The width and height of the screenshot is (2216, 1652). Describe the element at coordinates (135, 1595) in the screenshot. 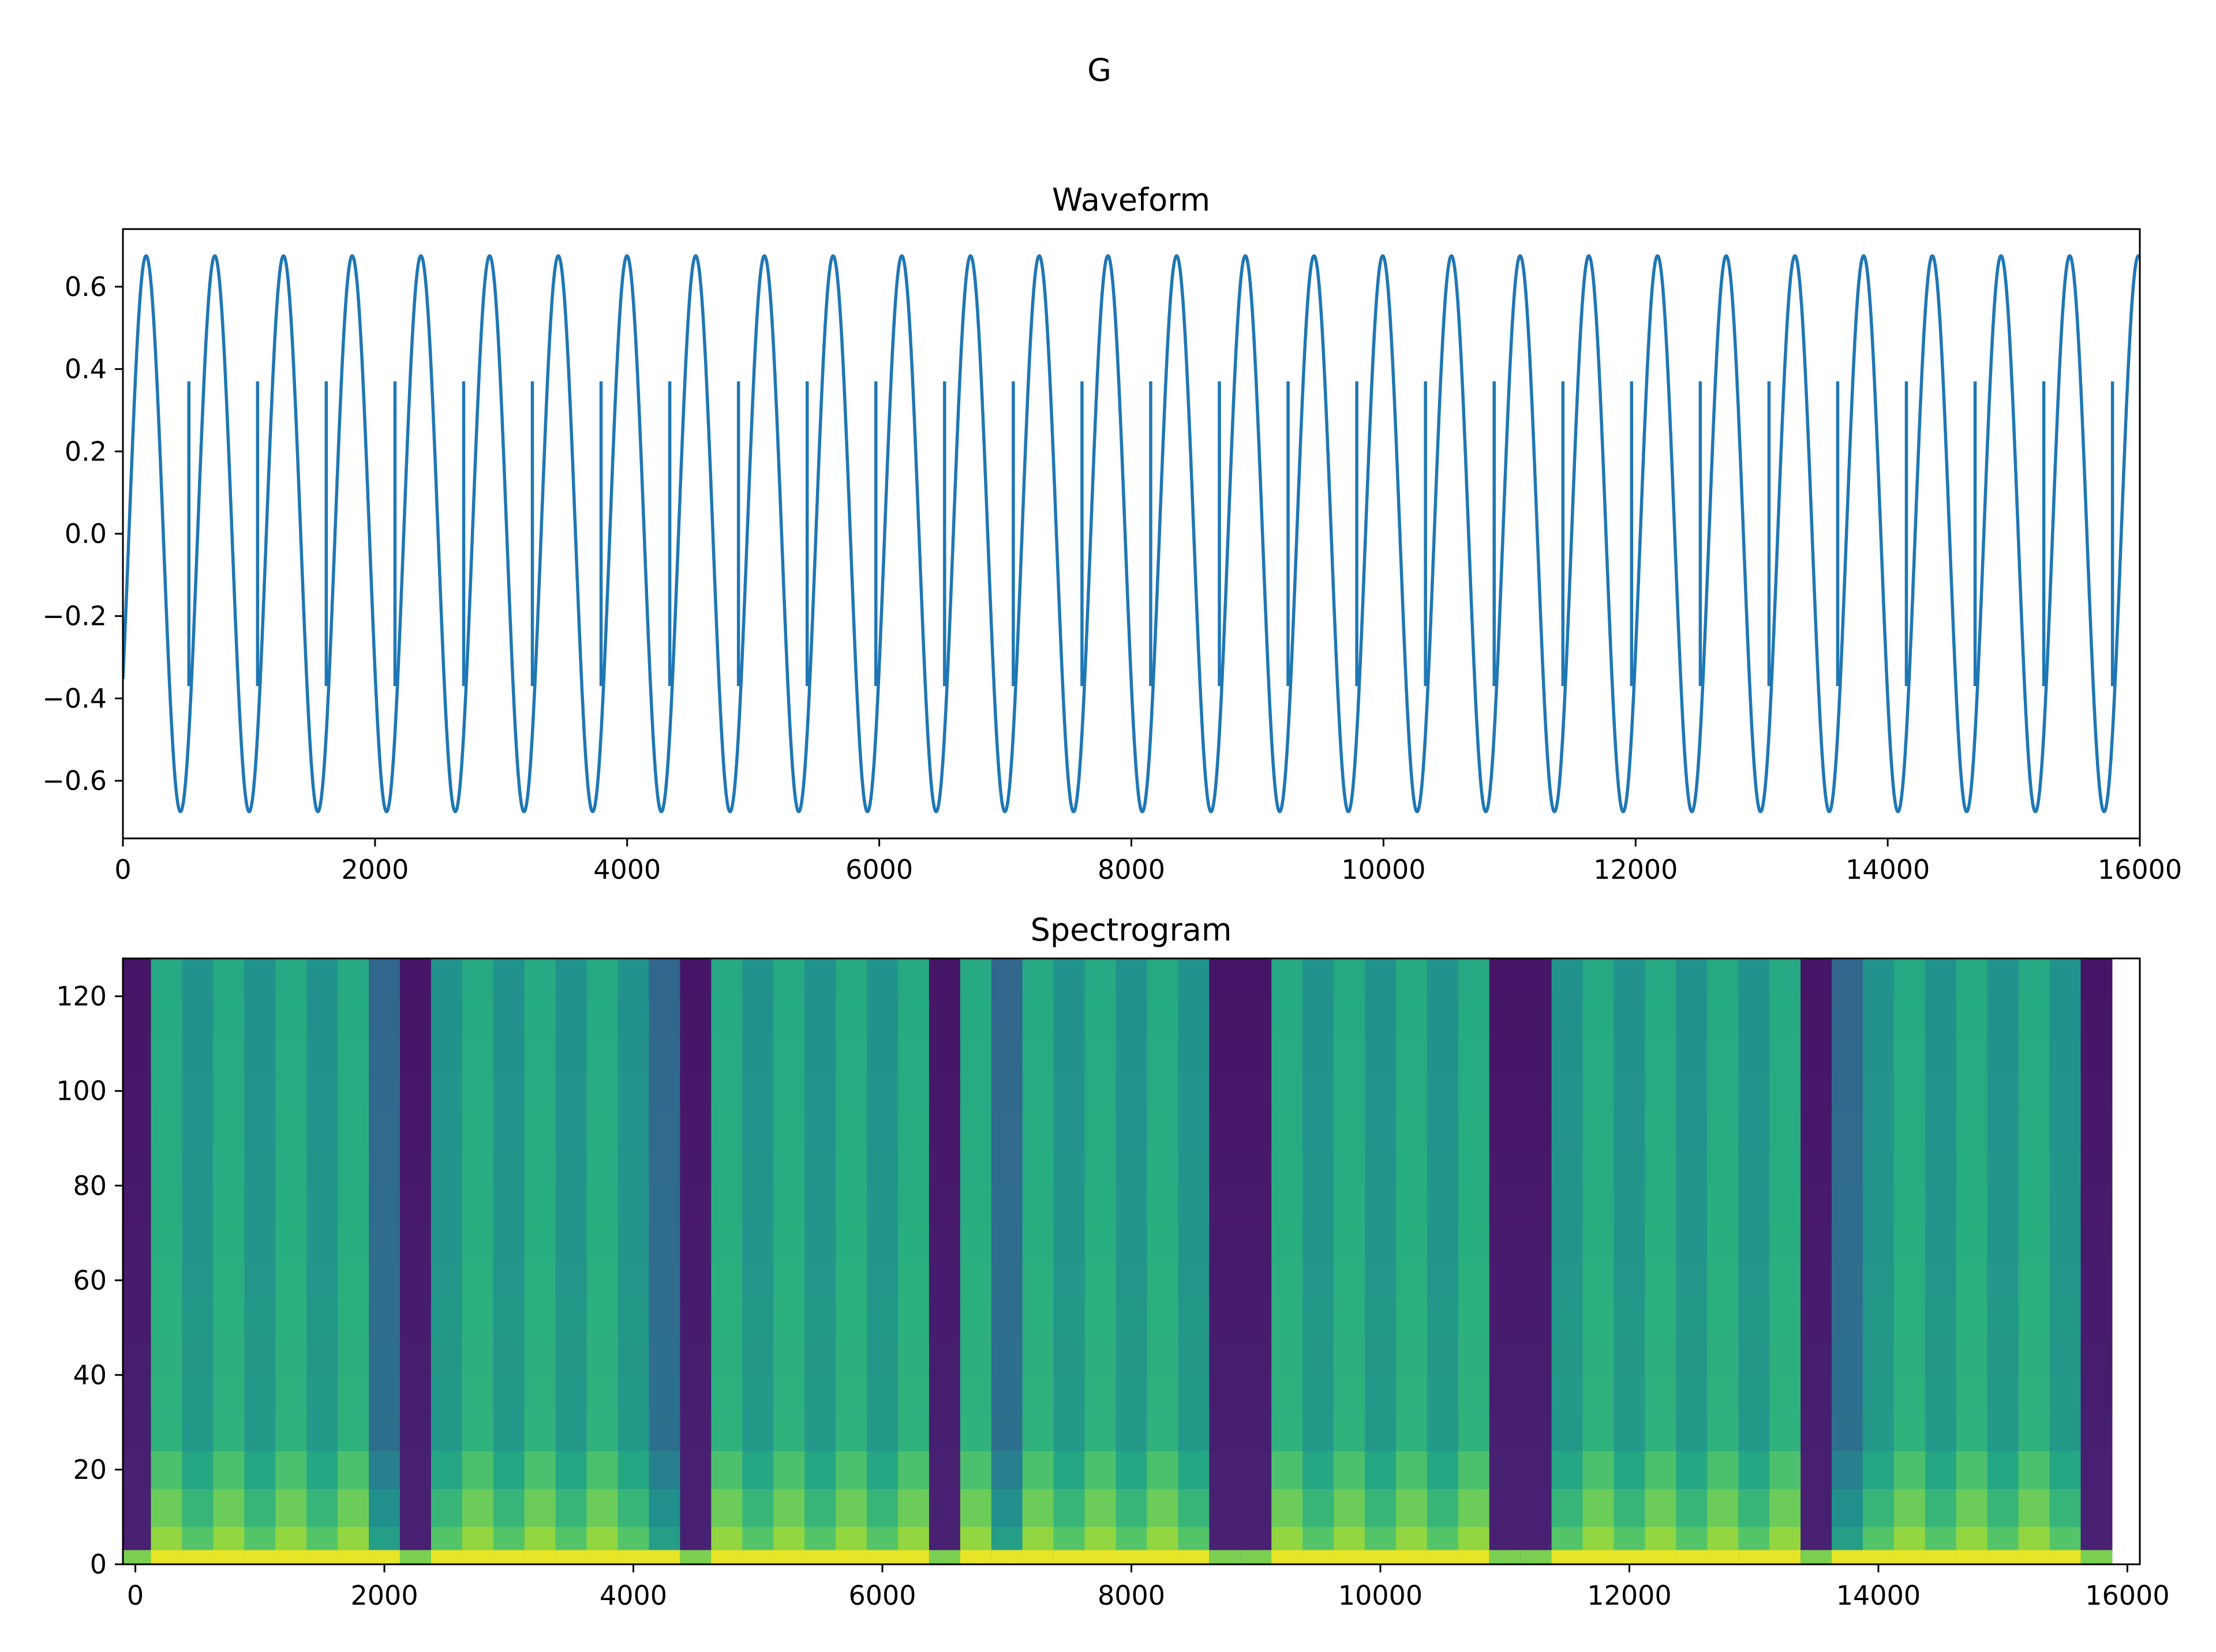

I see `spectrogram-x-tick-label: 0` at that location.